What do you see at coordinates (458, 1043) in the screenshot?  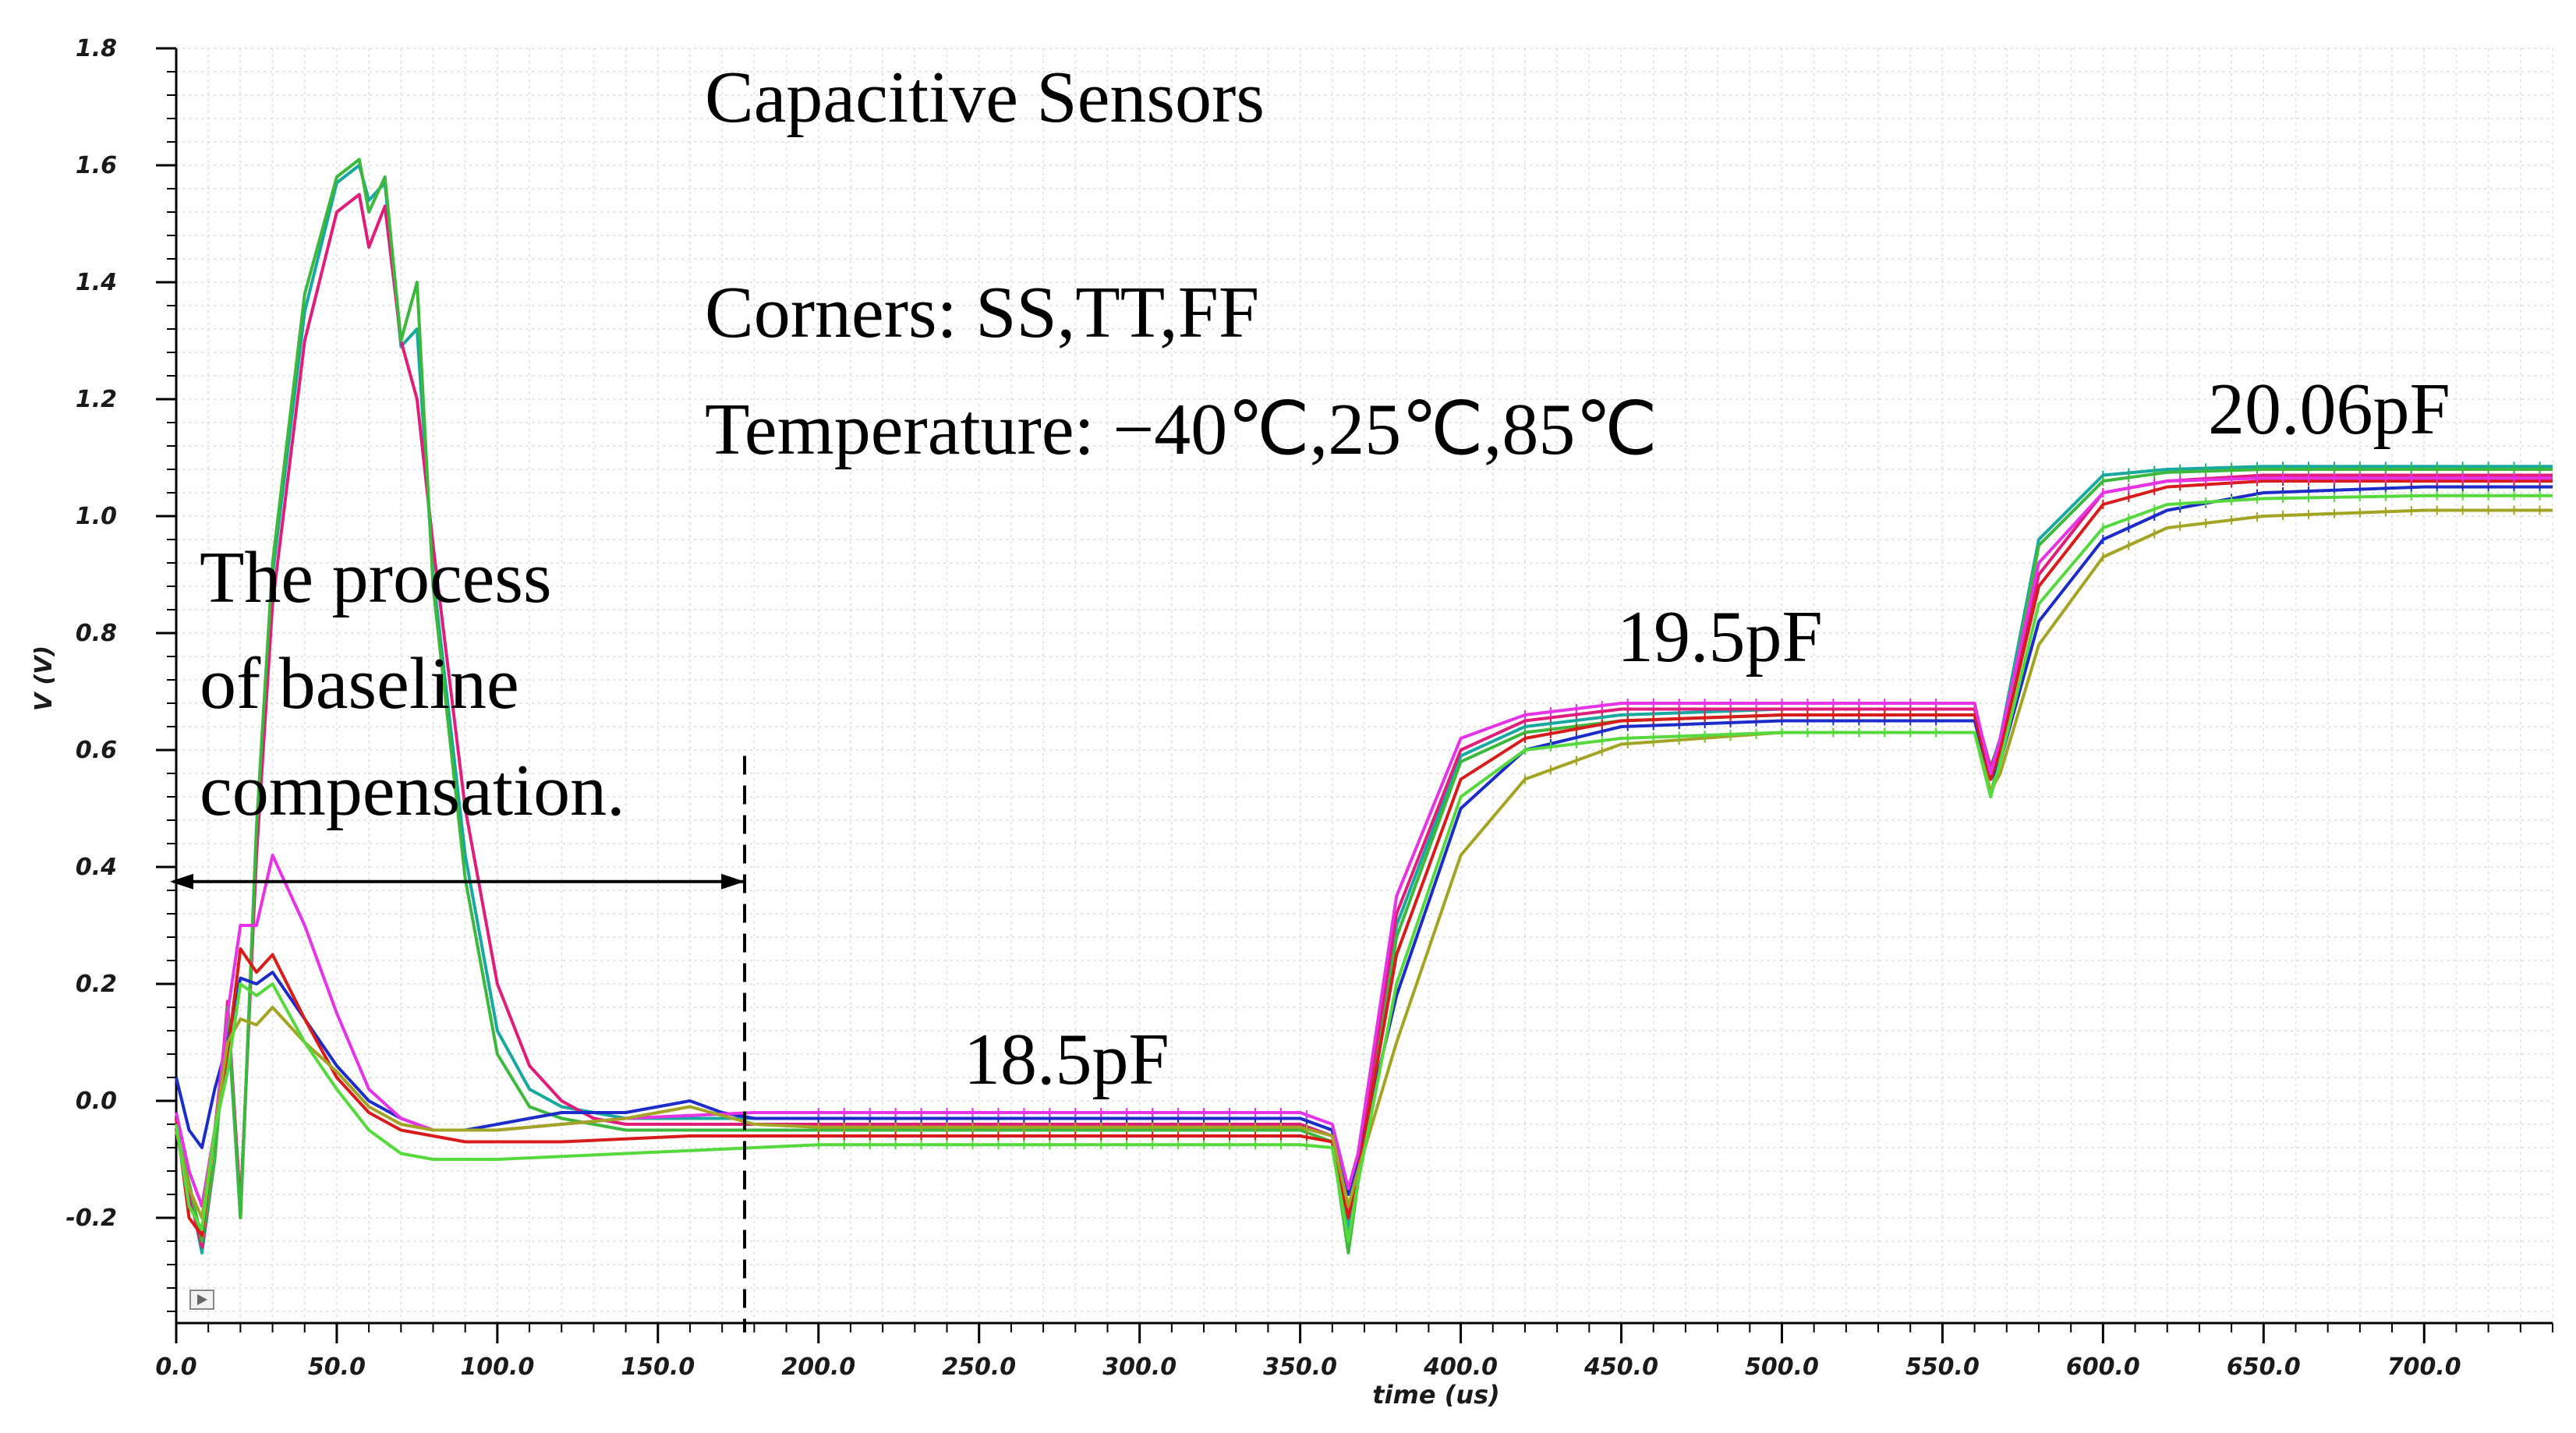 I see `overlay-layer` at bounding box center [458, 1043].